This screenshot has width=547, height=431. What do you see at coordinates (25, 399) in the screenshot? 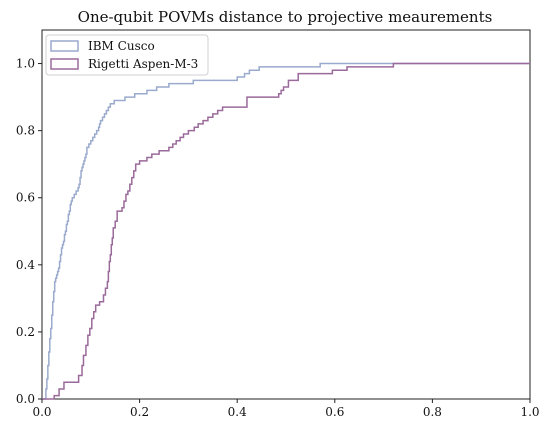
I see `y-tick-label: 0.0` at bounding box center [25, 399].